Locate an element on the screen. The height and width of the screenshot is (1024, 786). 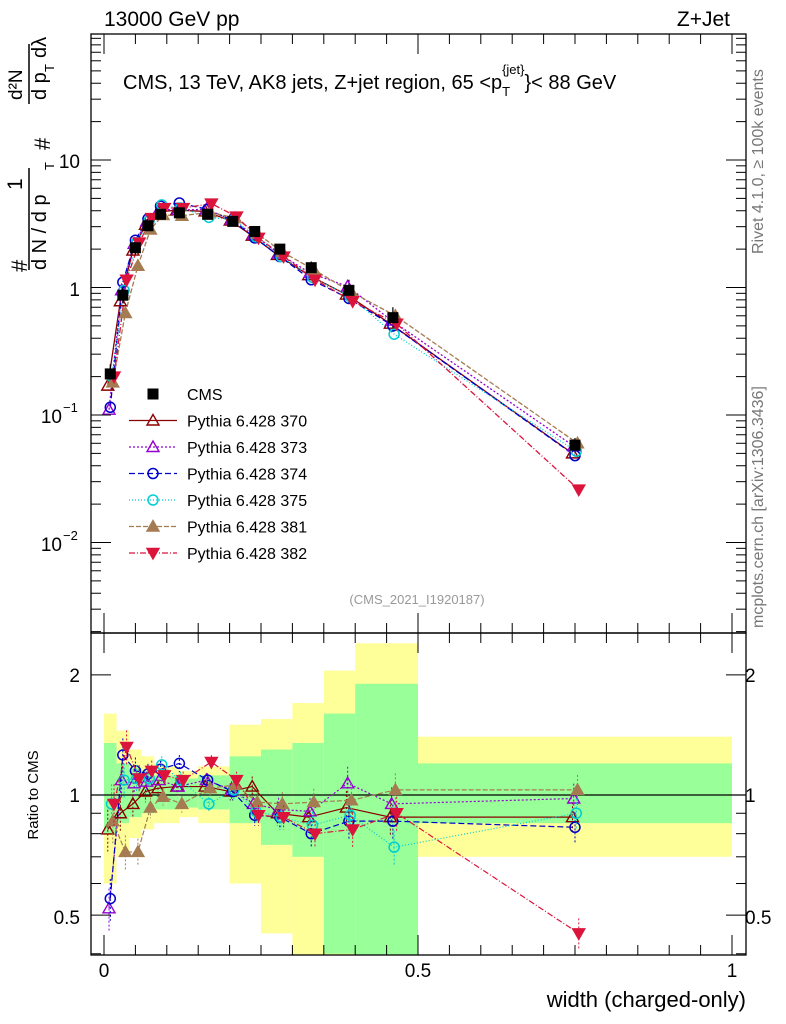
series-2-point is located at coordinates (110, 407).